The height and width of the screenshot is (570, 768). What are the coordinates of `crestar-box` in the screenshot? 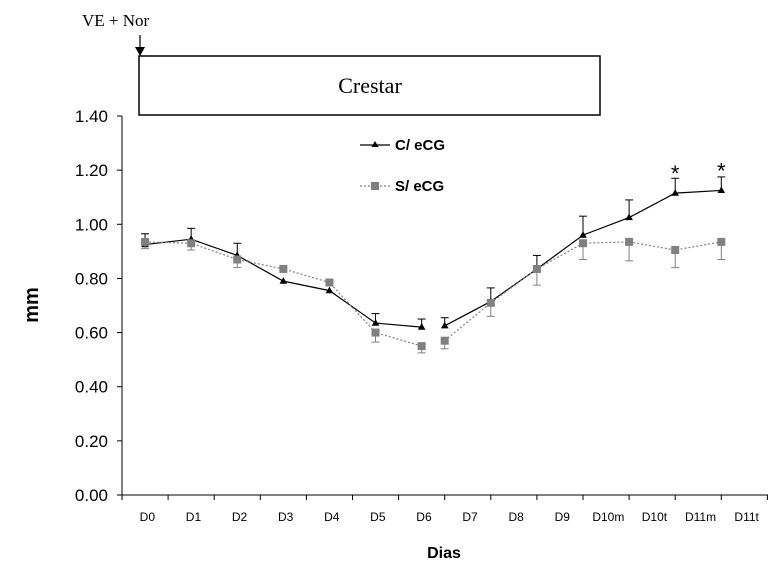 It's located at (369, 85).